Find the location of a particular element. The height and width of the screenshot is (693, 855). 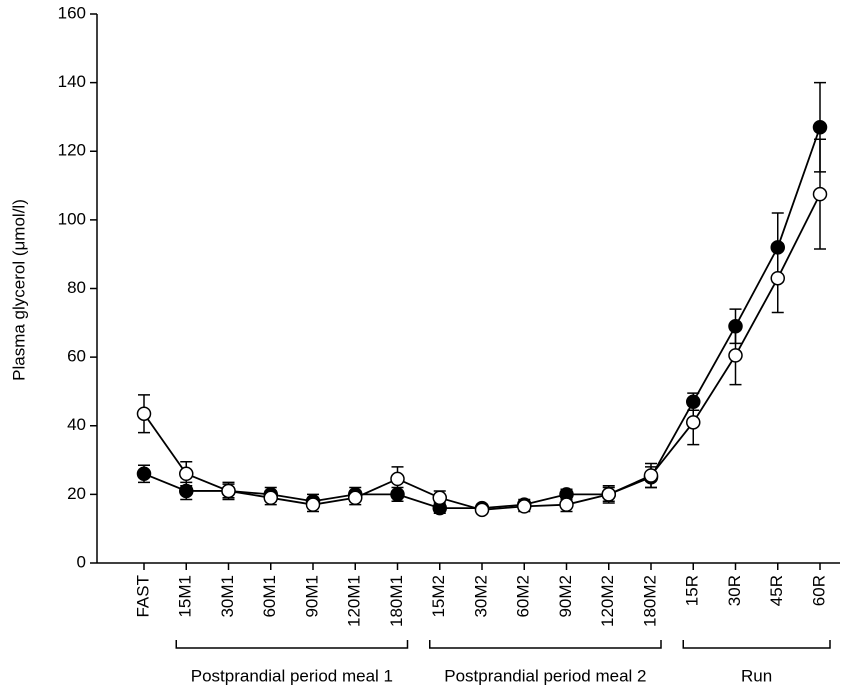

x-tick-label: 30M2 is located at coordinates (480, 596).